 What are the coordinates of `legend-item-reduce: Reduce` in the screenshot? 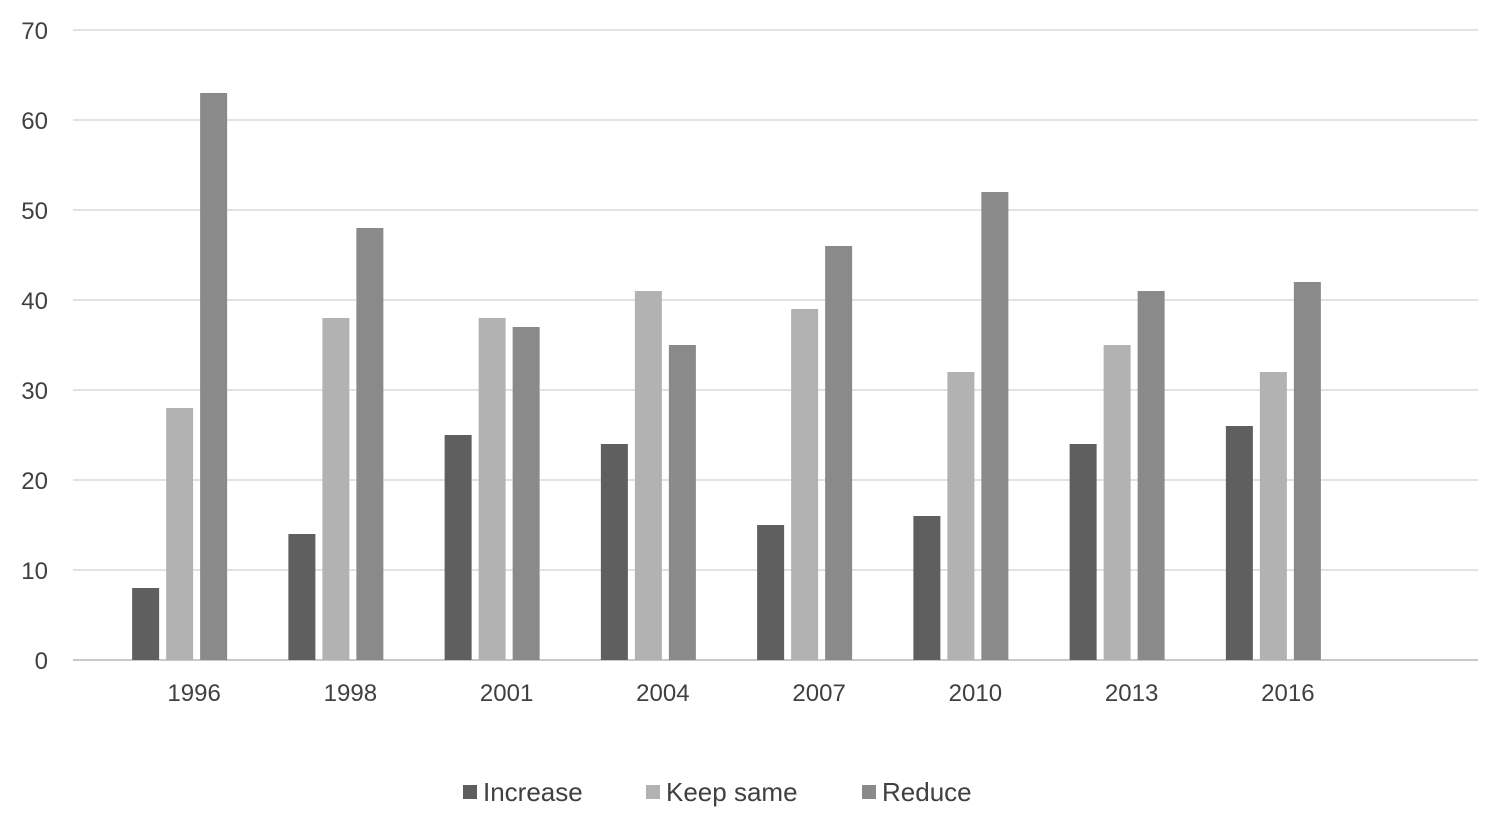 It's located at (917, 792).